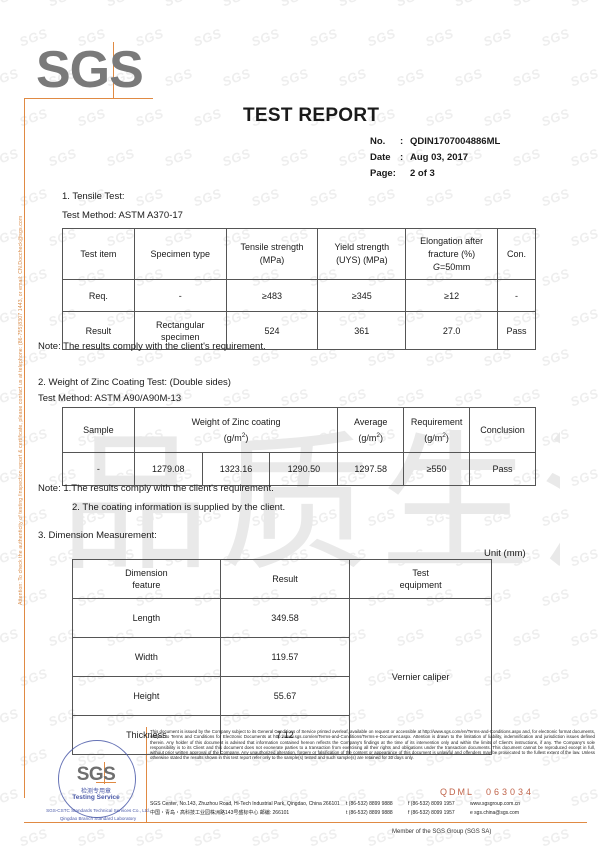 The width and height of the screenshot is (600, 850). I want to click on cell-result: 7.12, so click(285, 735).